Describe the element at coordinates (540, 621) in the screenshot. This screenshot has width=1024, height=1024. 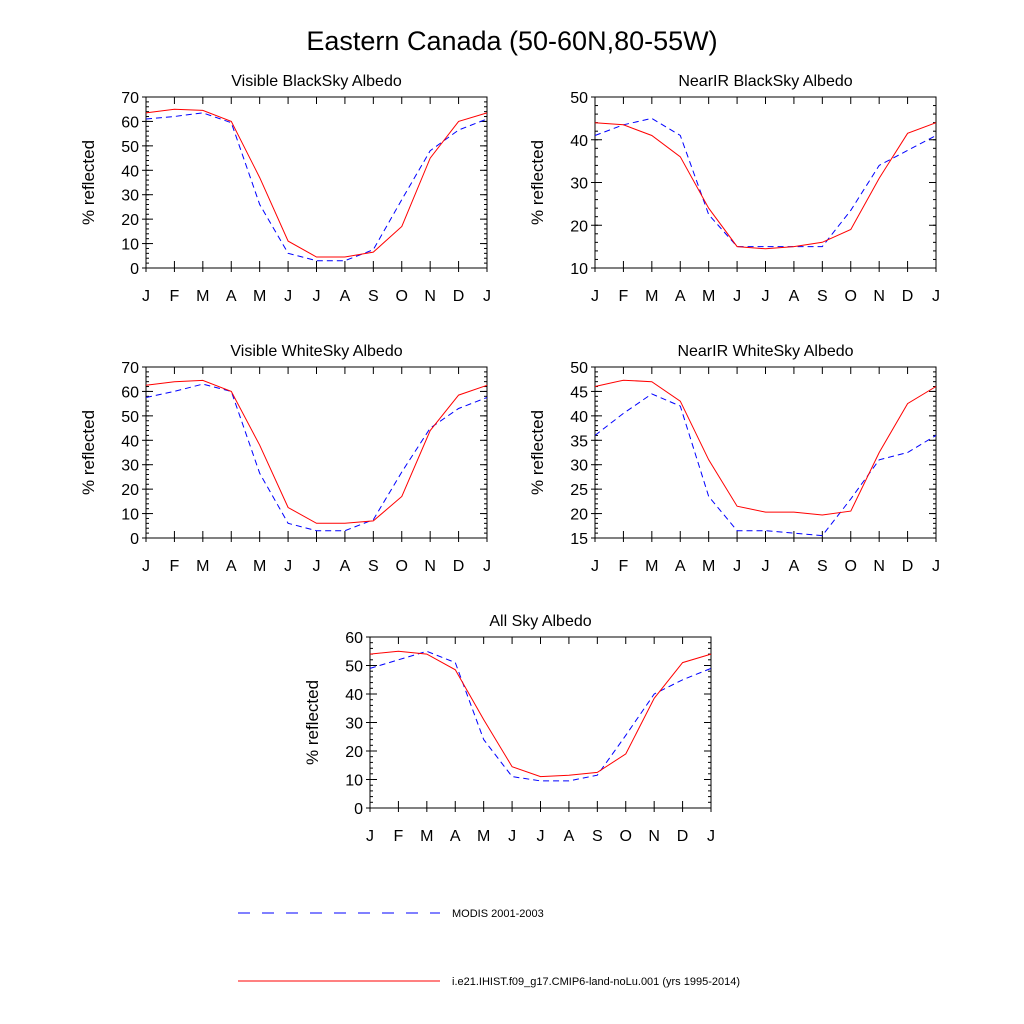
I see `panel-title: All Sky Albedo` at that location.